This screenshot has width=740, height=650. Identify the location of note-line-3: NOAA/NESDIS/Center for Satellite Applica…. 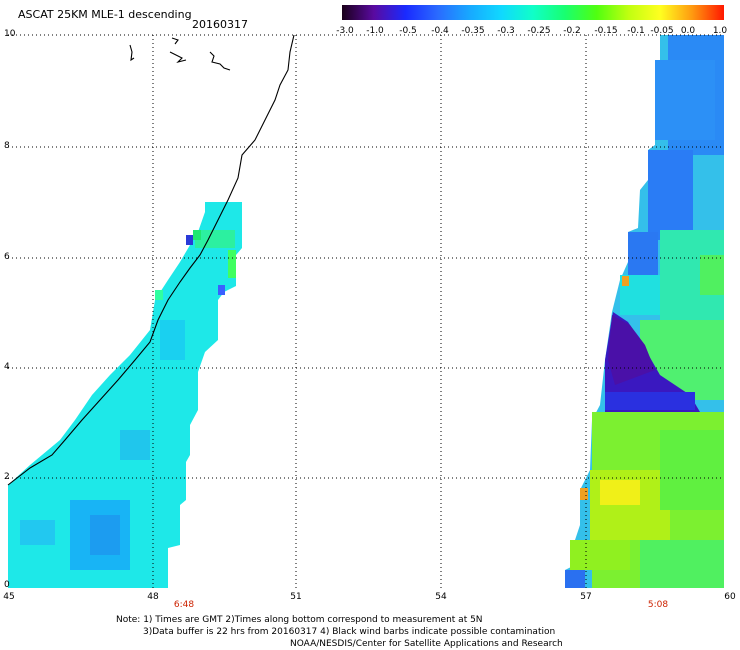
(426, 644).